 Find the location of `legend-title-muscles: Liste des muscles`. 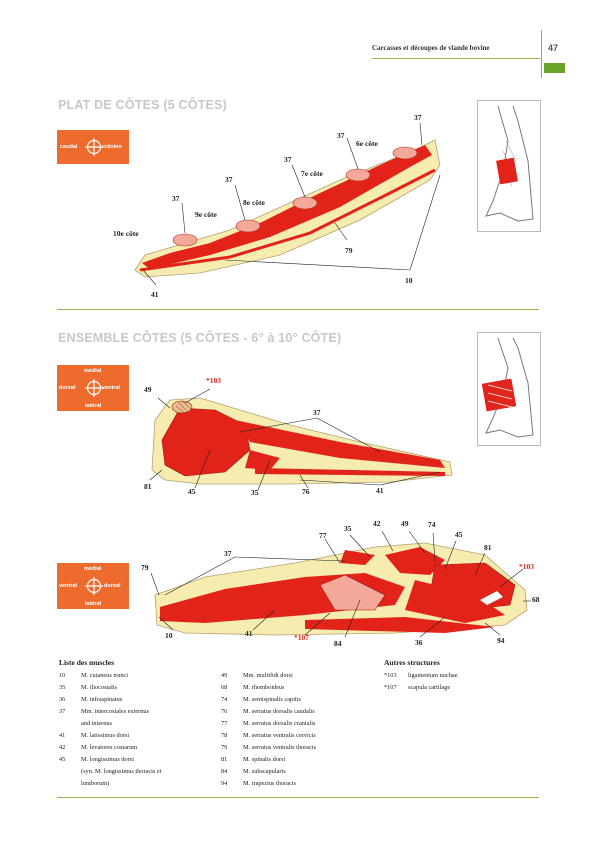

legend-title-muscles: Liste des muscles is located at coordinates (86, 662).